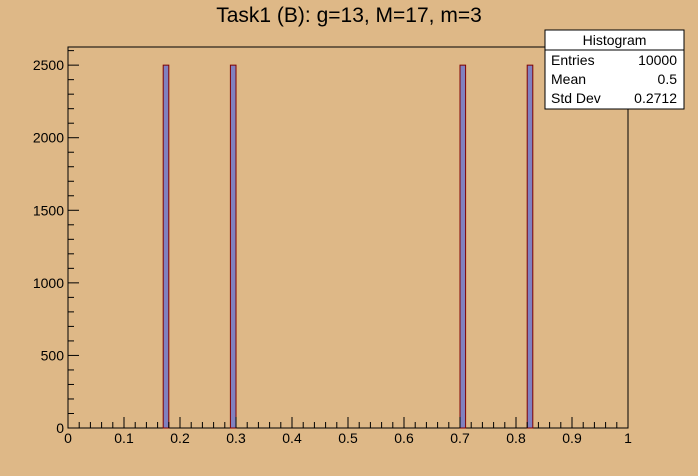 Image resolution: width=698 pixels, height=476 pixels. I want to click on stats-box-title: Histogram, so click(615, 40).